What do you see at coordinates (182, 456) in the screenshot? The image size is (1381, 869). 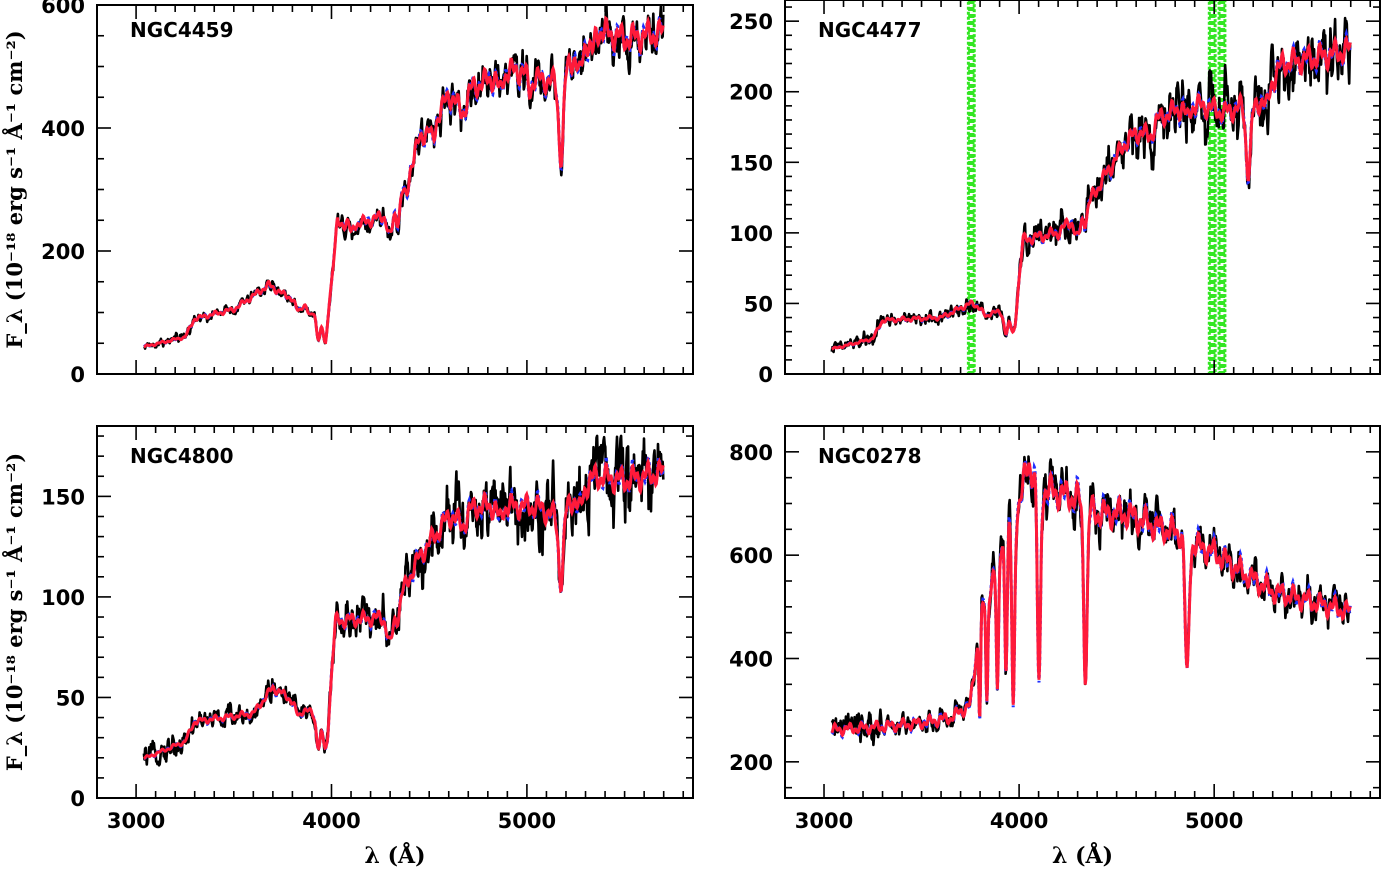 I see `panel-label: NGC4800` at bounding box center [182, 456].